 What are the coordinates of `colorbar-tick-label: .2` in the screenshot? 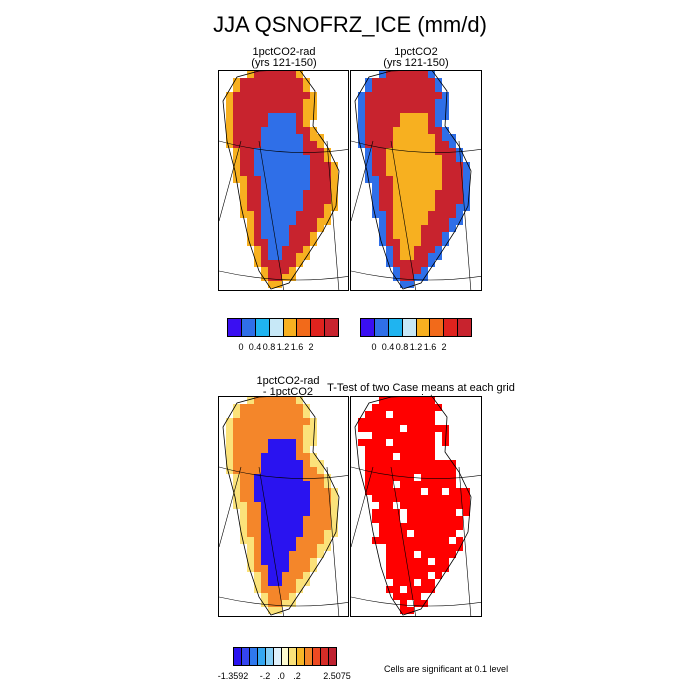 It's located at (297, 676).